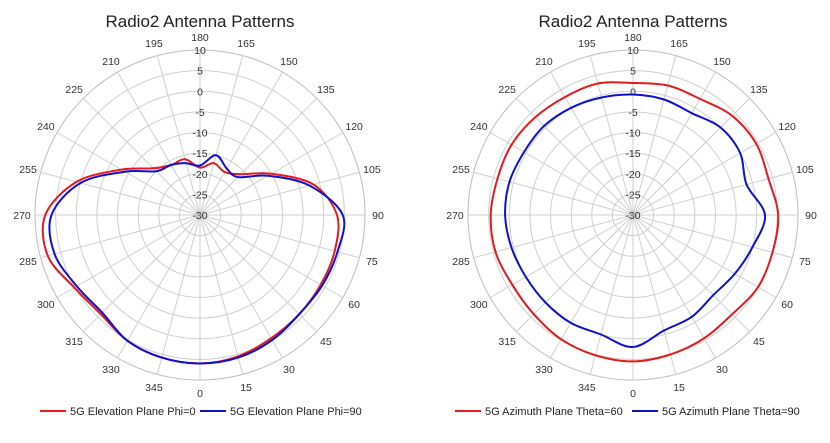 This screenshot has height=443, width=830. I want to click on legend-label: 5G Azimuth Plane Theta=90, so click(731, 412).